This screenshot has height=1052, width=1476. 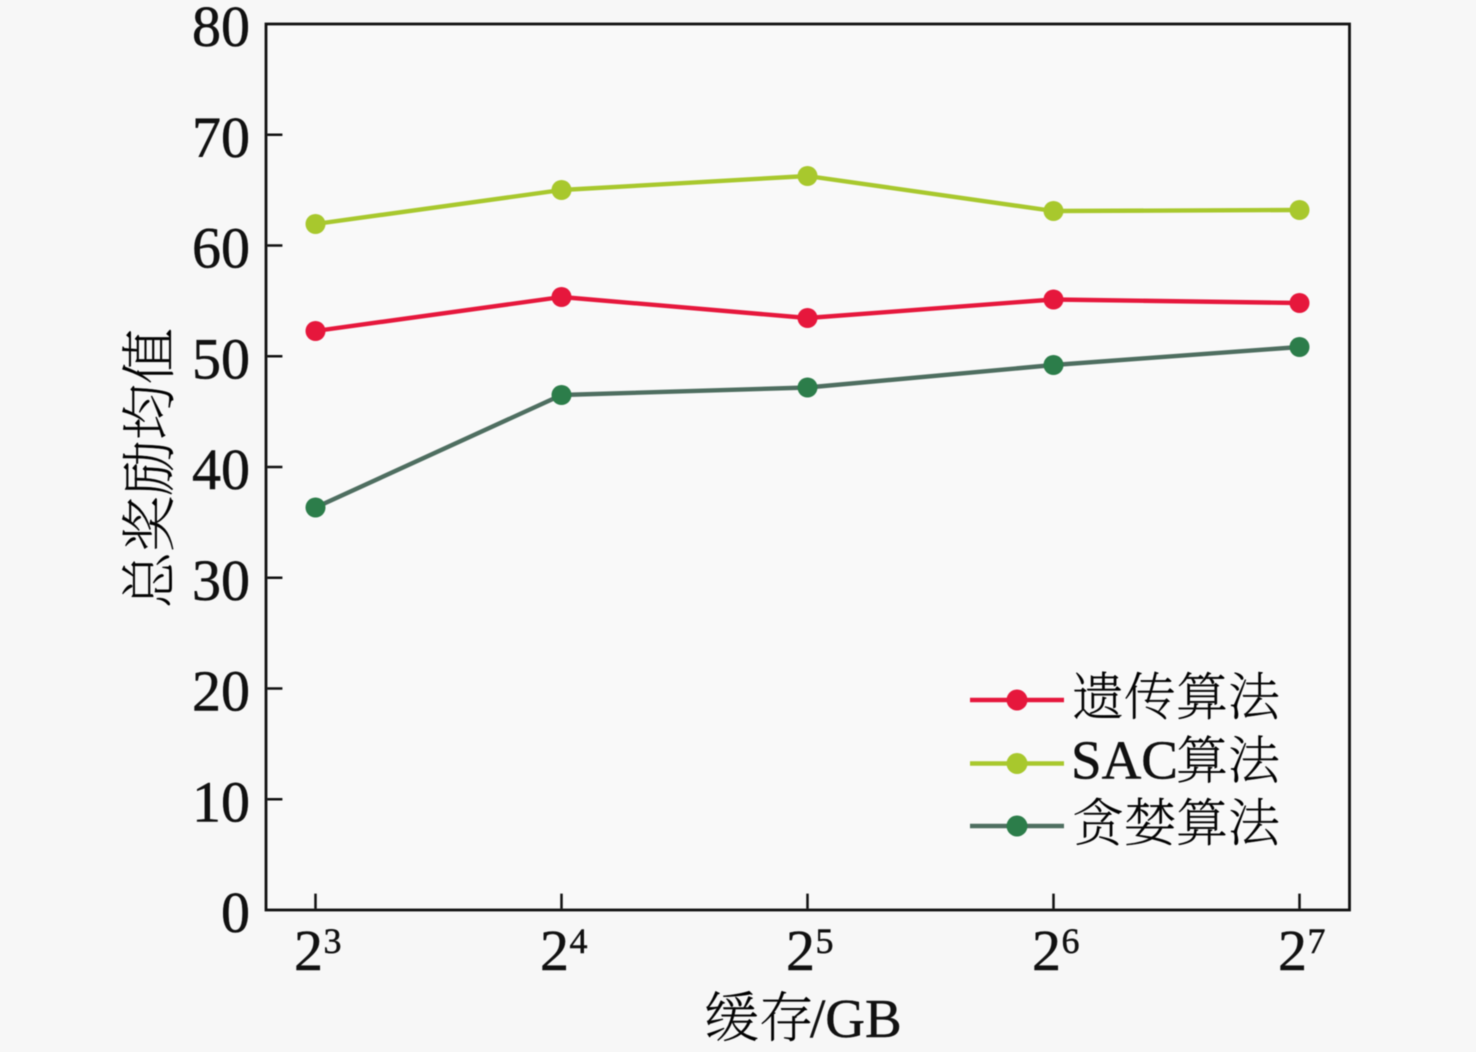 What do you see at coordinates (221, 580) in the screenshot?
I see `svg-text: 30` at bounding box center [221, 580].